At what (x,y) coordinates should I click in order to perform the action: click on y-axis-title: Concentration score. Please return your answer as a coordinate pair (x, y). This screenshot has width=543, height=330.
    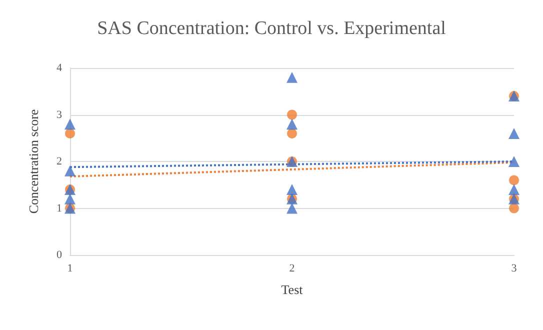
    Looking at the image, I should click on (33, 161).